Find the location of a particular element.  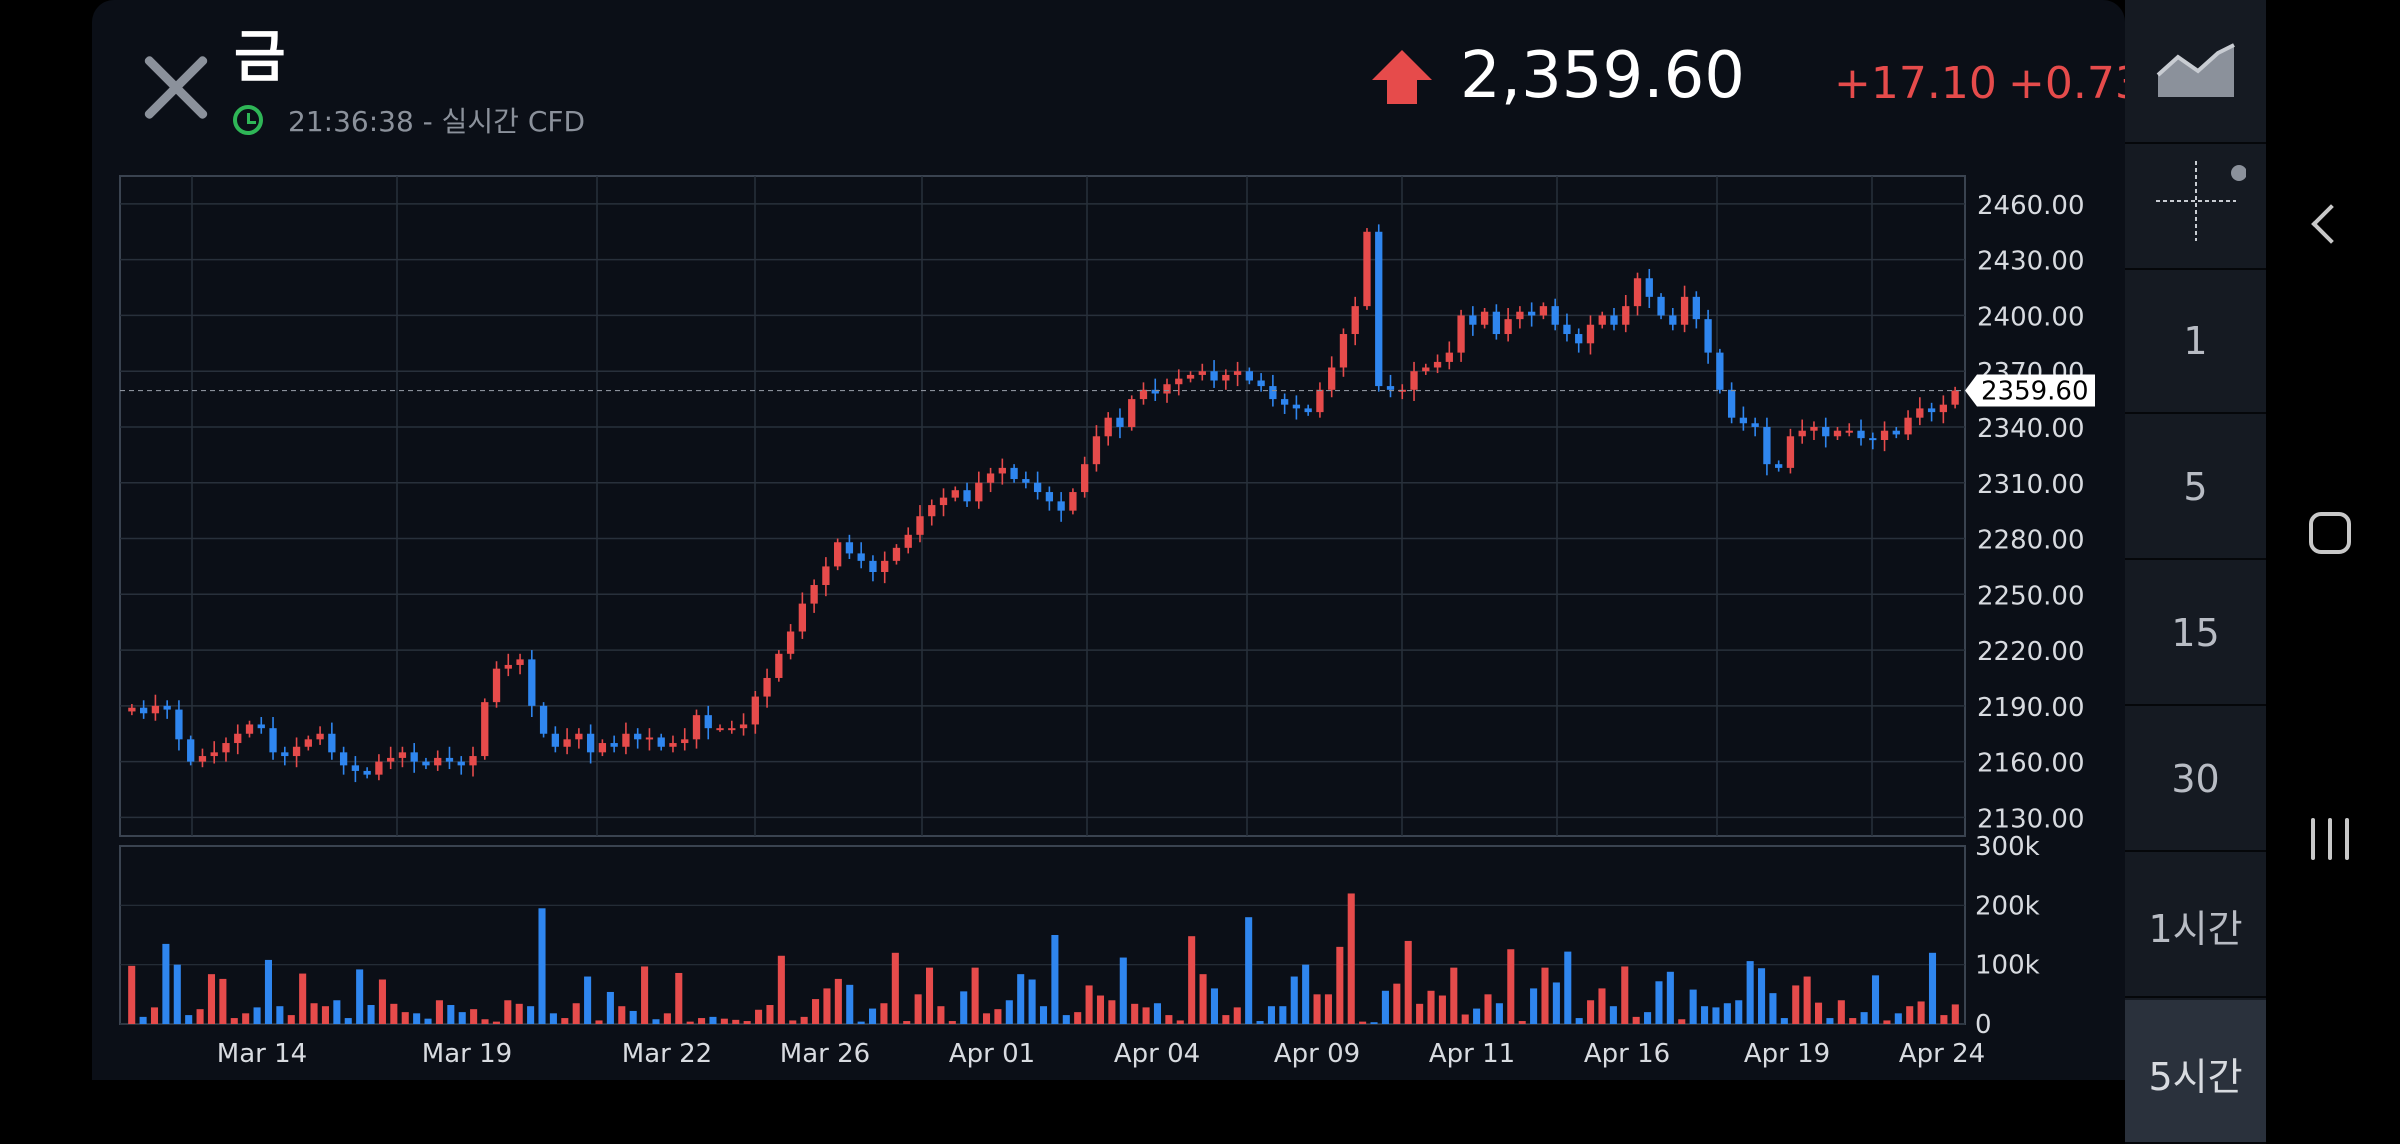

volume-tick-label: 100k is located at coordinates (2007, 966).